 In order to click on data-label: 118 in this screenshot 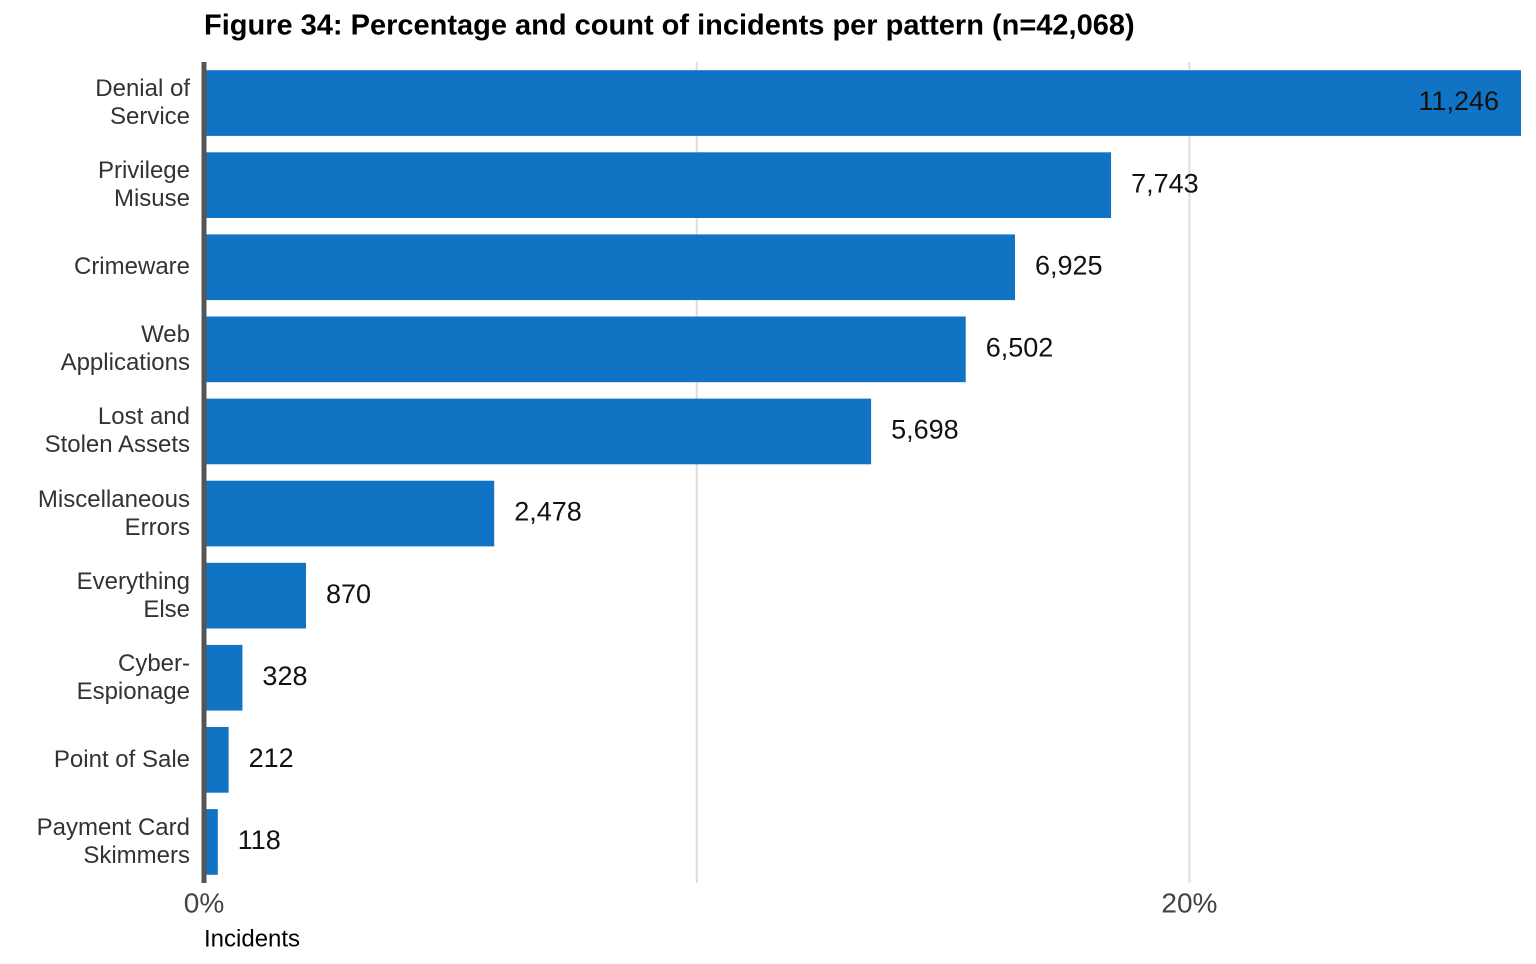, I will do `click(259, 840)`.